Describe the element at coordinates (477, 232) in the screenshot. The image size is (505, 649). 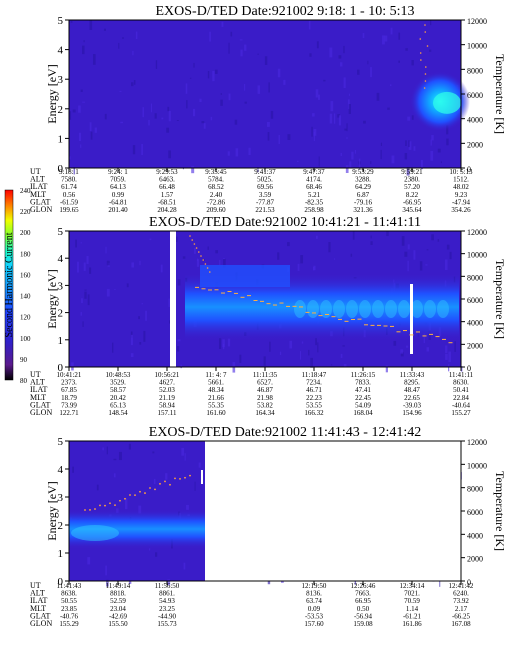
I see `y2-tick-label: 12000` at that location.